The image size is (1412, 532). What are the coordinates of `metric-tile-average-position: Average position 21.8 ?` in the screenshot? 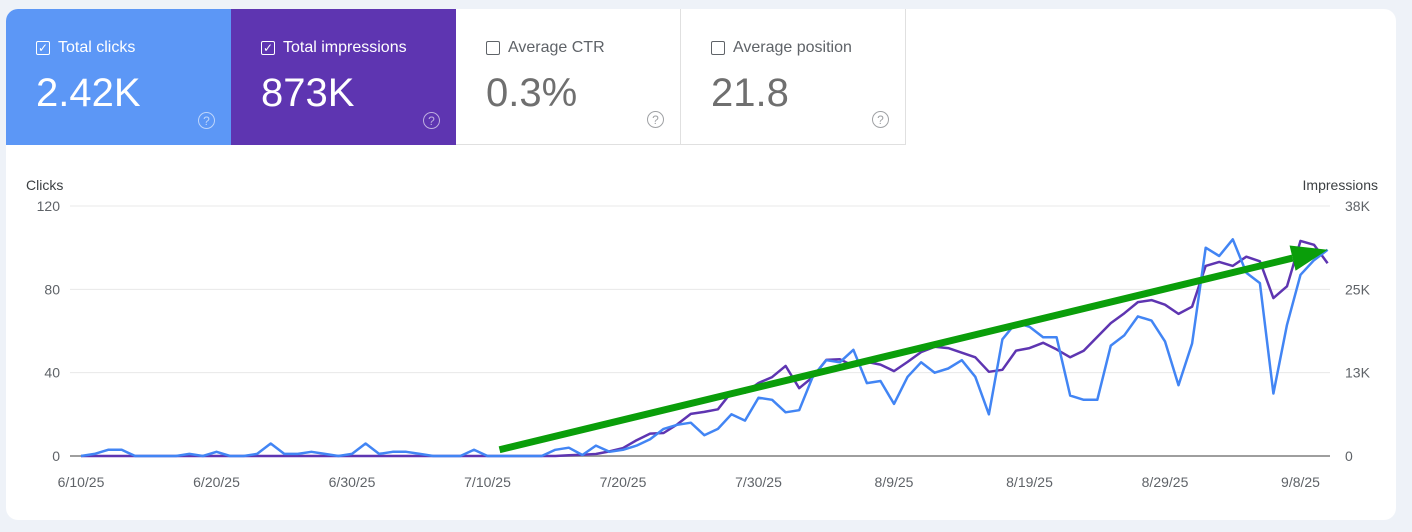 It's located at (793, 77).